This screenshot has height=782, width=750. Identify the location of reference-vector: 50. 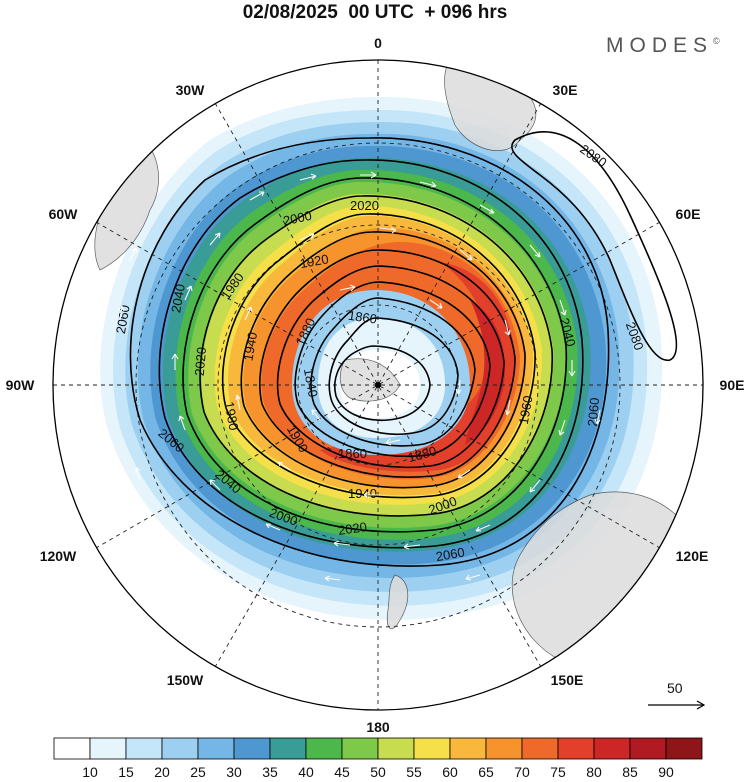
(677, 695).